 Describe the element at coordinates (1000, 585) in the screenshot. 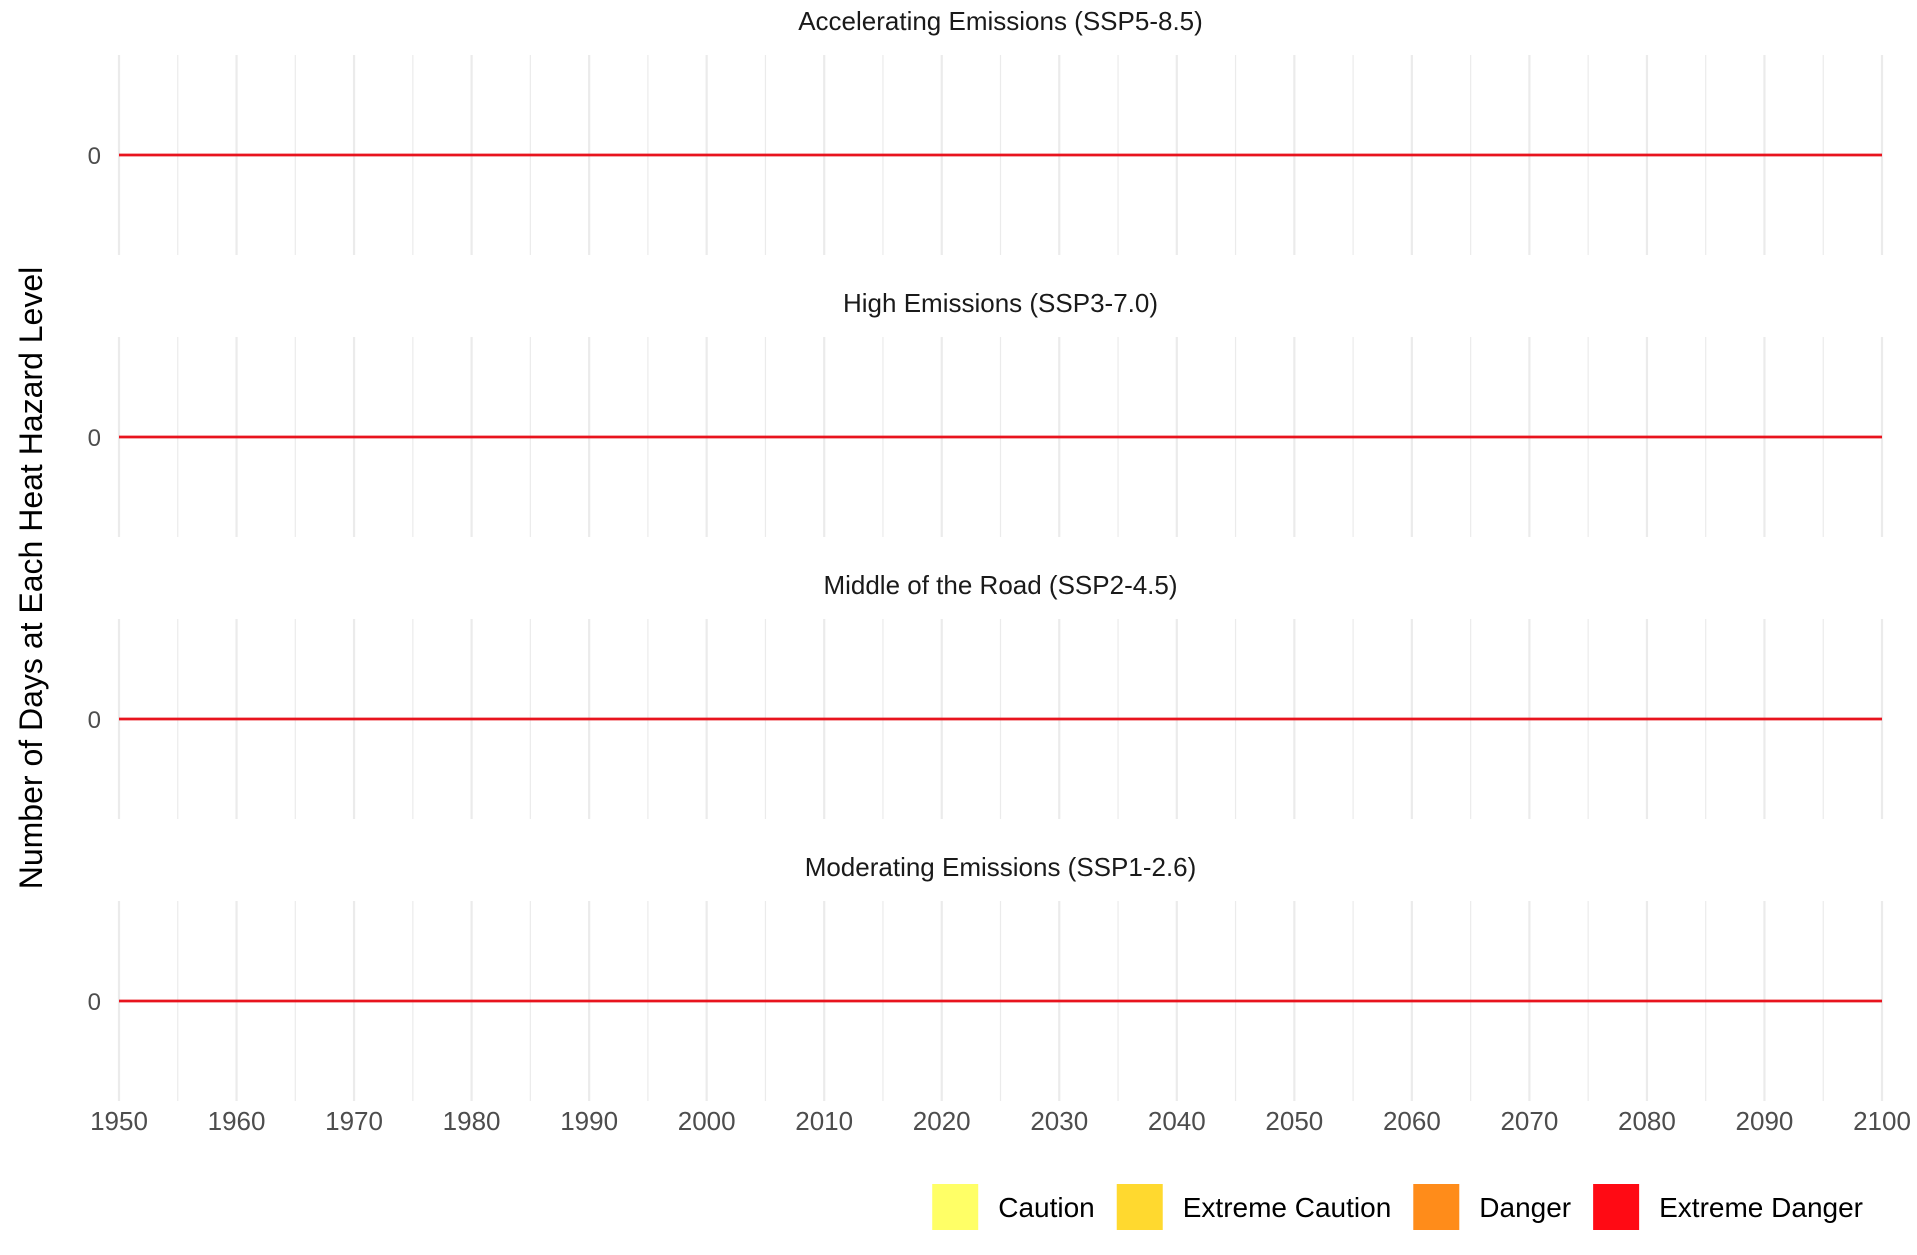

I see `panel-title: Middle of the Road (SSP2-4.5)` at that location.